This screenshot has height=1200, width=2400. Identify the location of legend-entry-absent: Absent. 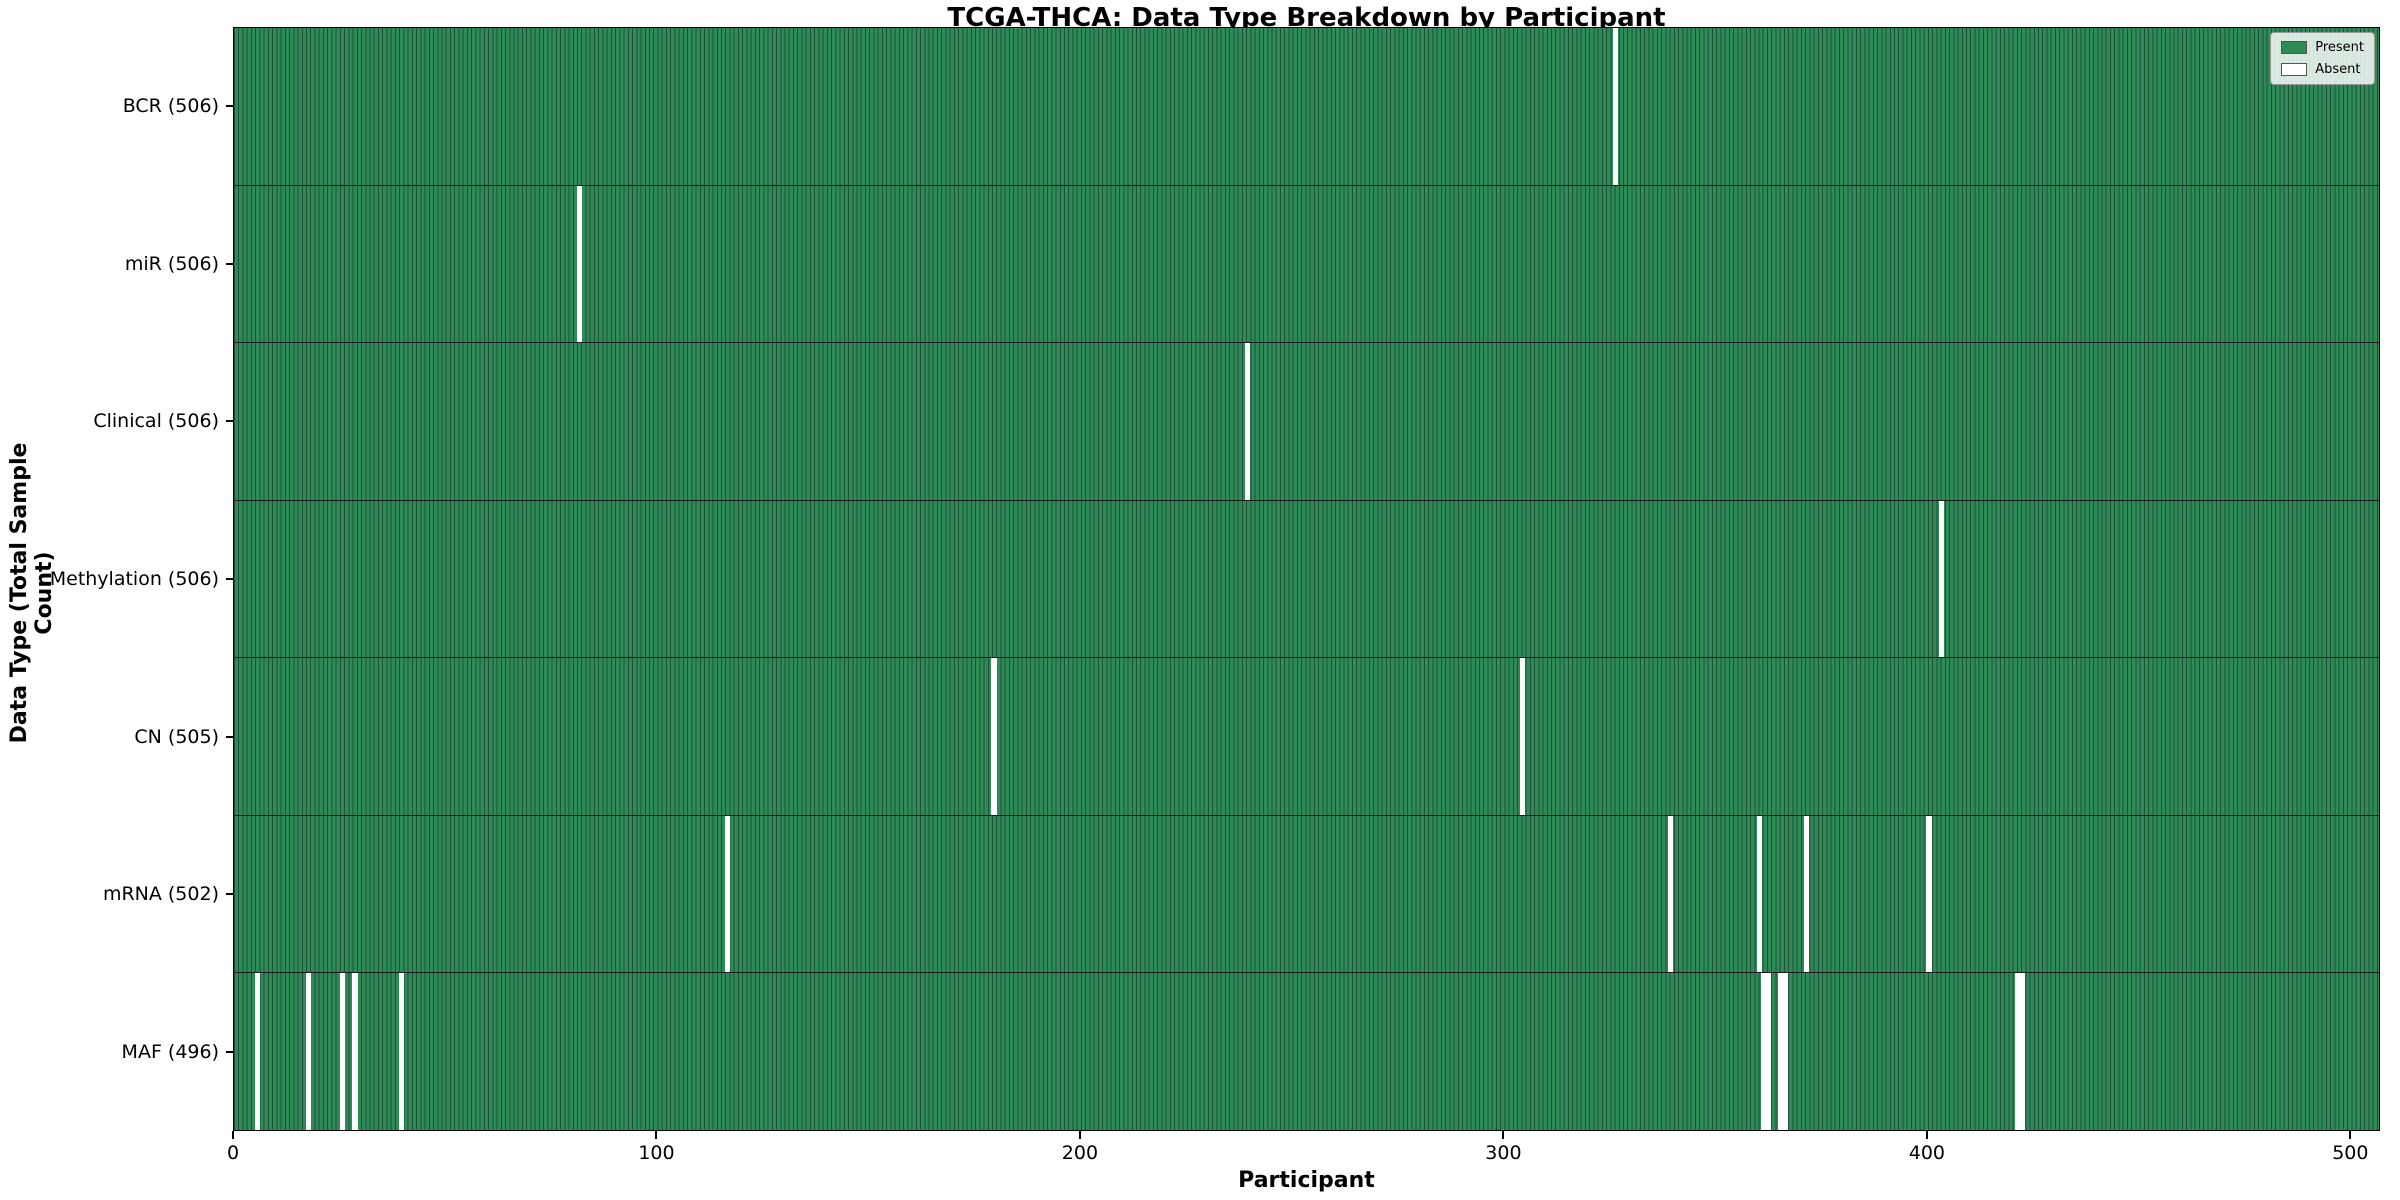
(2322, 69).